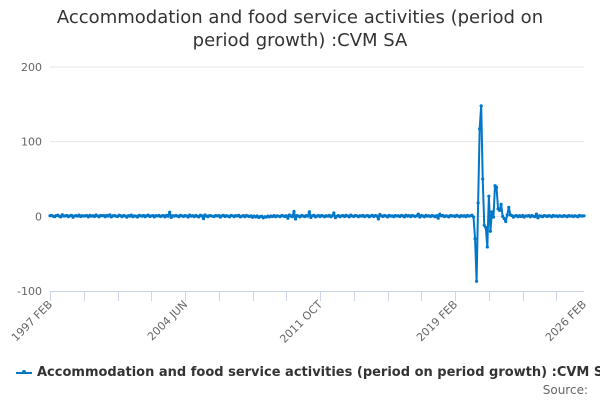  I want to click on x-tick-label: 2004 JUN, so click(167, 320).